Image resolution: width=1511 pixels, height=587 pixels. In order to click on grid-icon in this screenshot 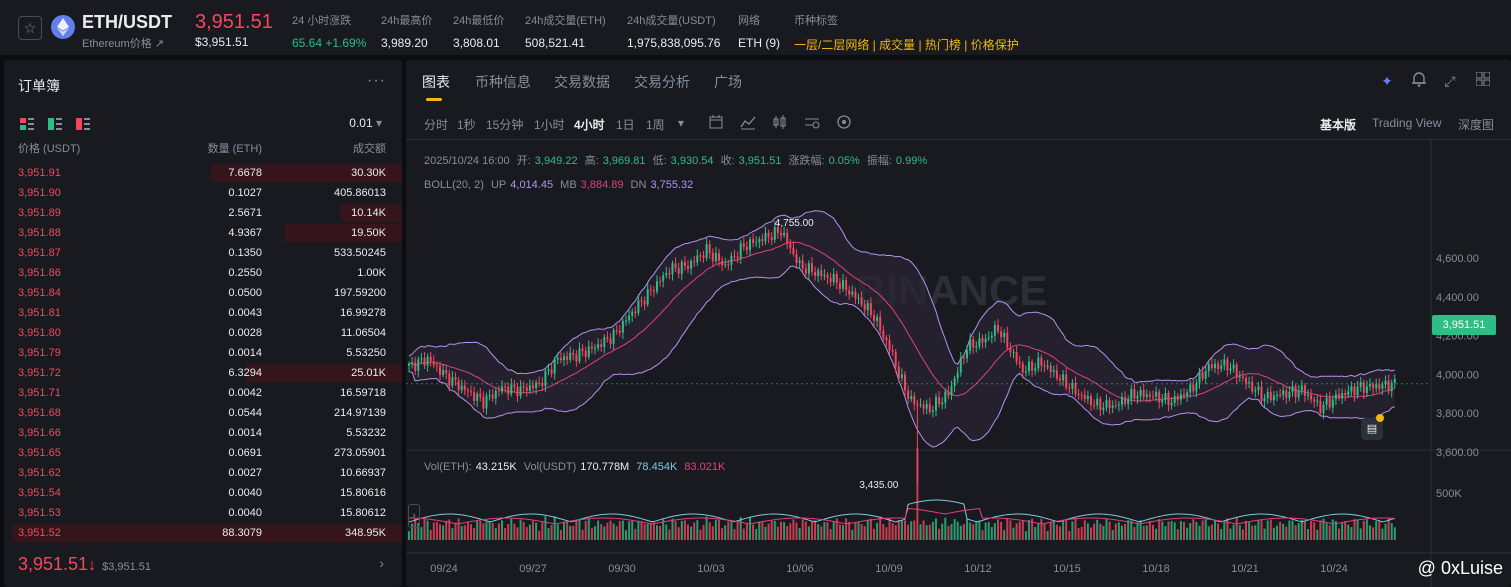, I will do `click(1483, 80)`.